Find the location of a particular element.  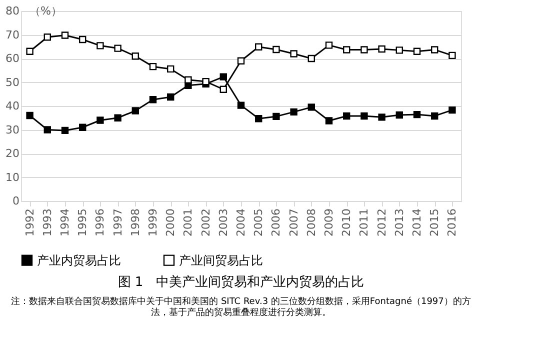

y-tick-label: 80 is located at coordinates (13, 11).